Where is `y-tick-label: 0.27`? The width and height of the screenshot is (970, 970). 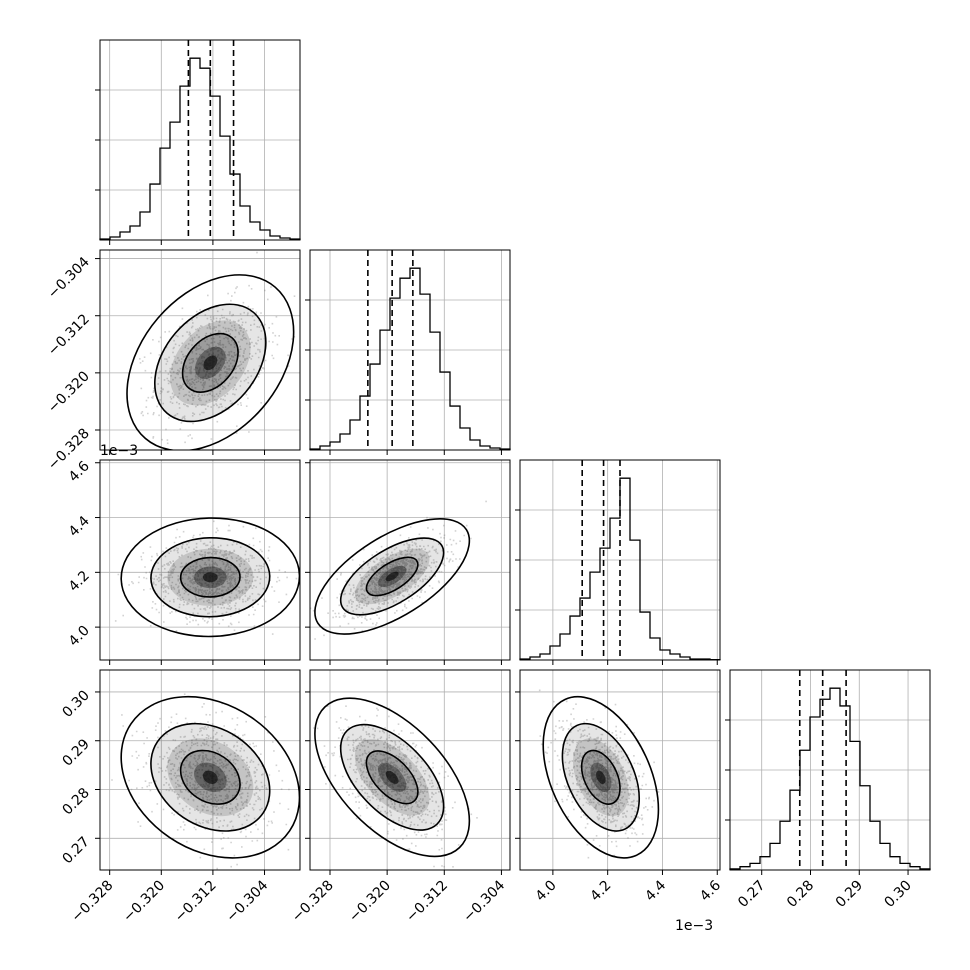
y-tick-label: 0.27 is located at coordinates (75, 850).